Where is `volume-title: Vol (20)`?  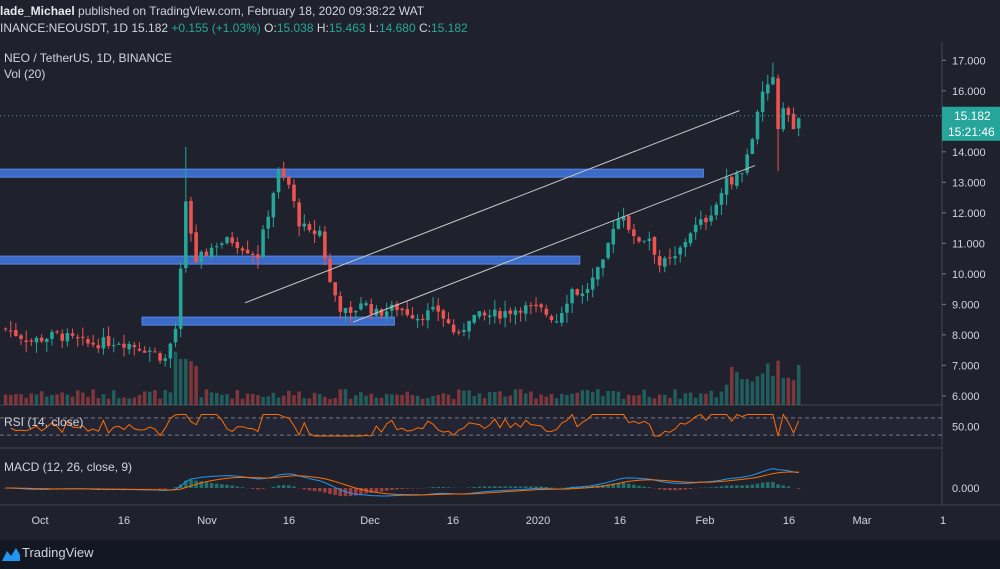
volume-title: Vol (20) is located at coordinates (25, 74).